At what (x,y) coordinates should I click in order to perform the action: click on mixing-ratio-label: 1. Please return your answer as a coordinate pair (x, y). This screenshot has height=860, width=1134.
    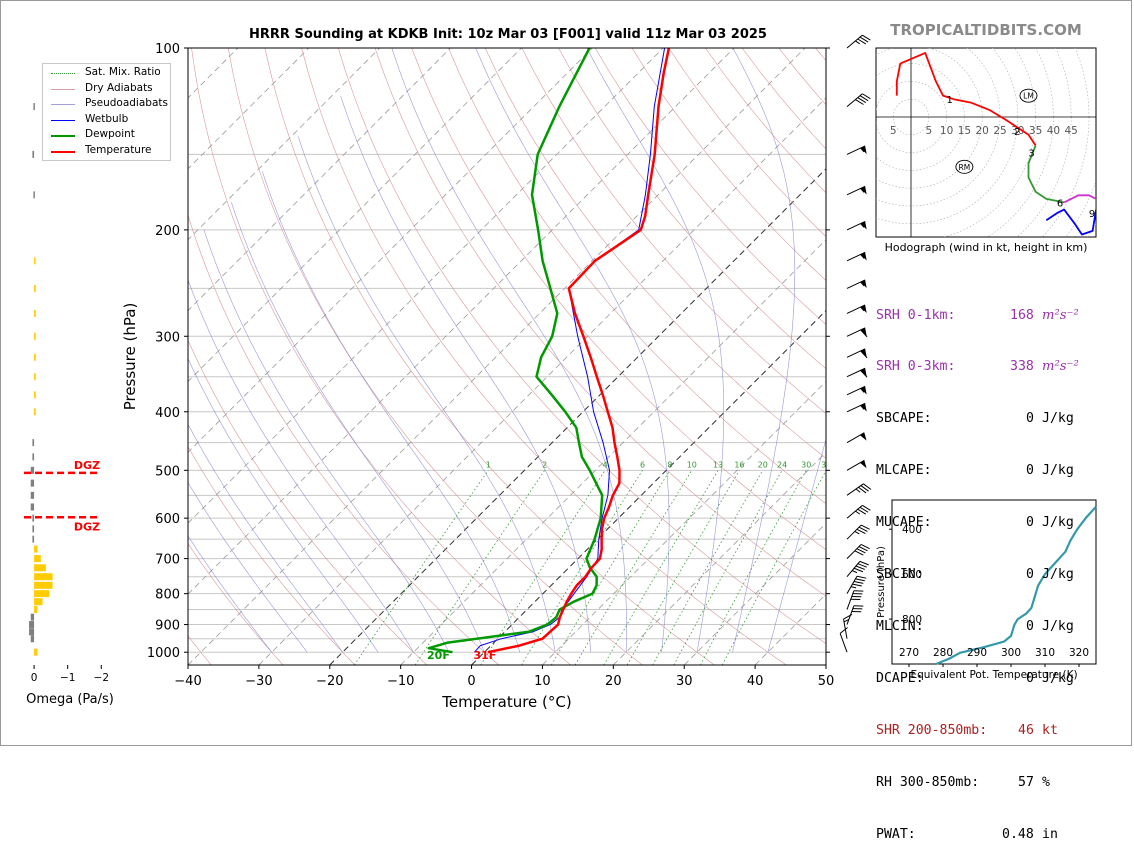
    Looking at the image, I should click on (488, 464).